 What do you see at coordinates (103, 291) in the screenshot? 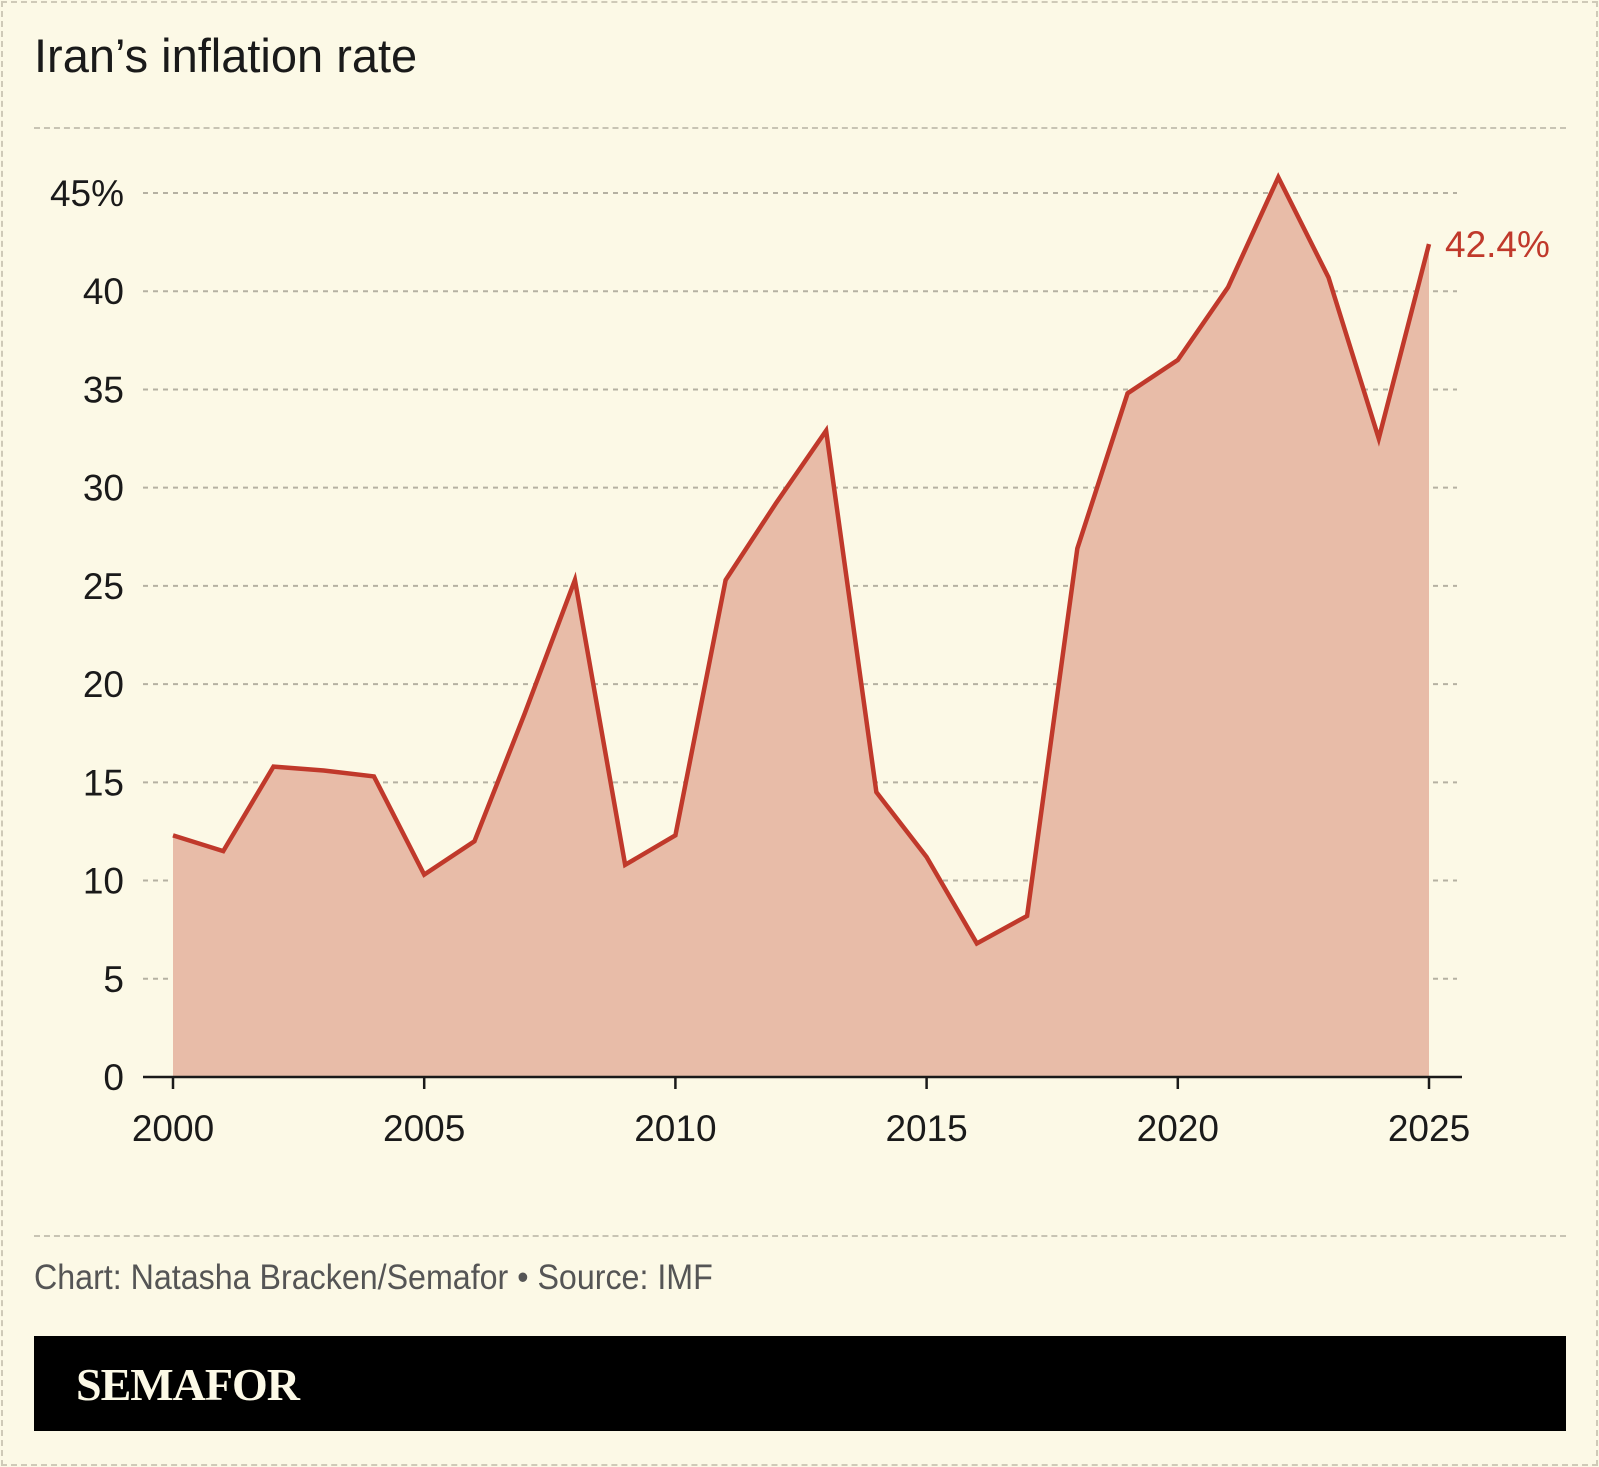
I see `y-tick-label: 40` at bounding box center [103, 291].